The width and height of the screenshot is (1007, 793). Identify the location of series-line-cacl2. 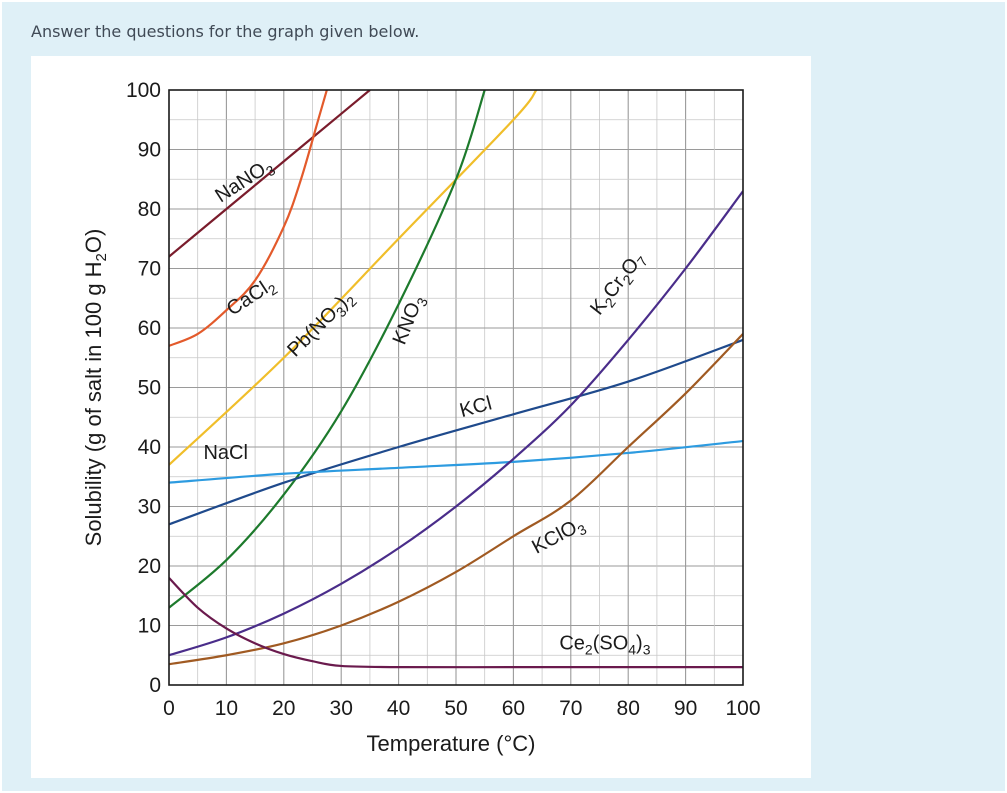
(248, 218).